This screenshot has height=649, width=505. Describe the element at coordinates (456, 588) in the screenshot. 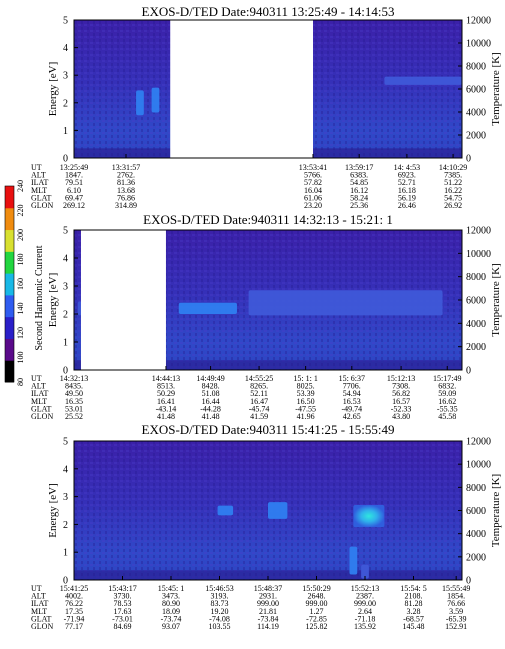

I see `ephemeris-value: 15:55:49` at that location.